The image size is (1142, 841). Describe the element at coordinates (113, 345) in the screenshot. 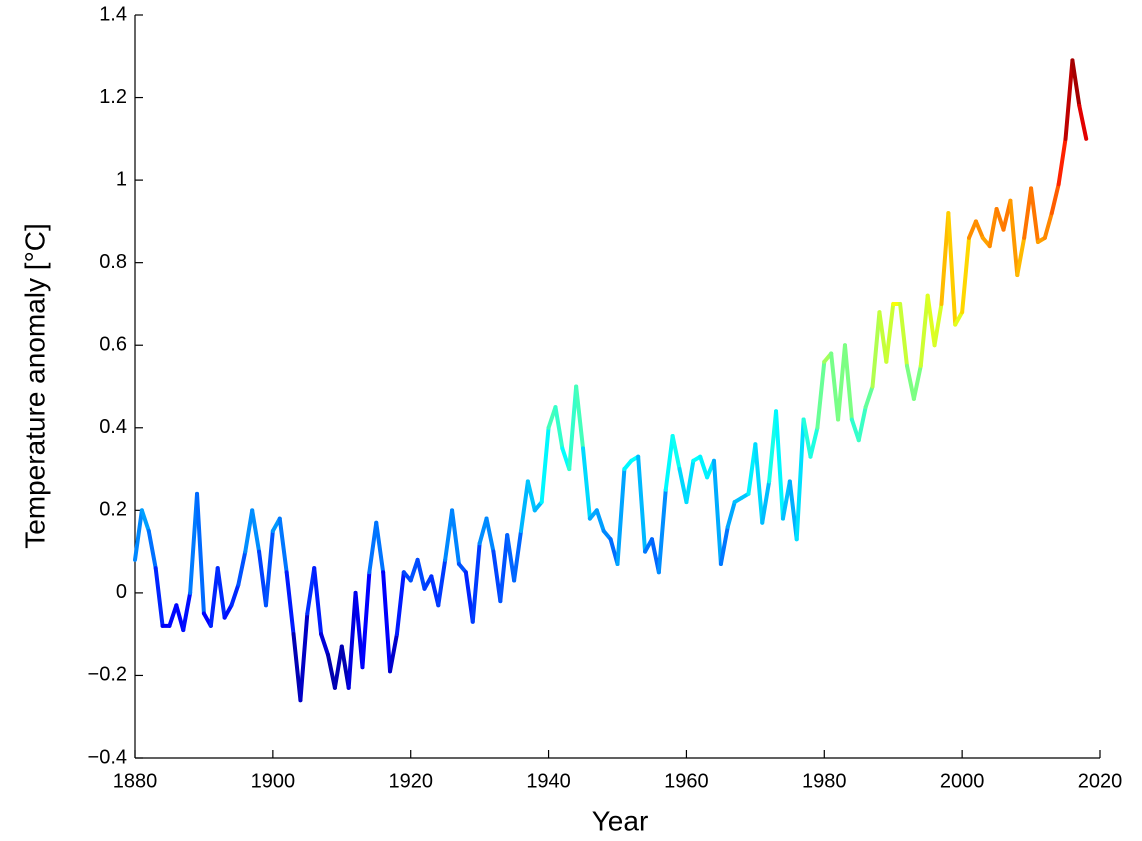

I see `y-tick-label: 0.6` at that location.